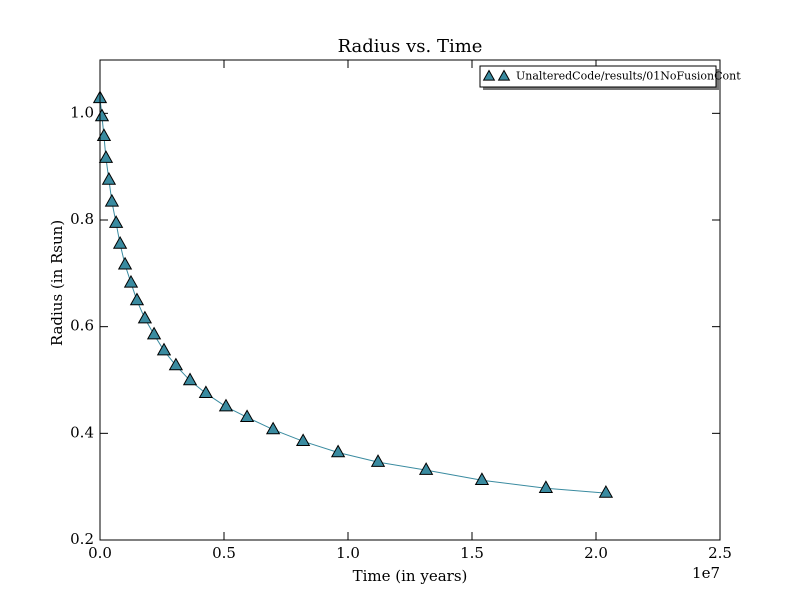 This screenshot has height=604, width=800. Describe the element at coordinates (706, 573) in the screenshot. I see `x-offset-label: 1e7` at that location.